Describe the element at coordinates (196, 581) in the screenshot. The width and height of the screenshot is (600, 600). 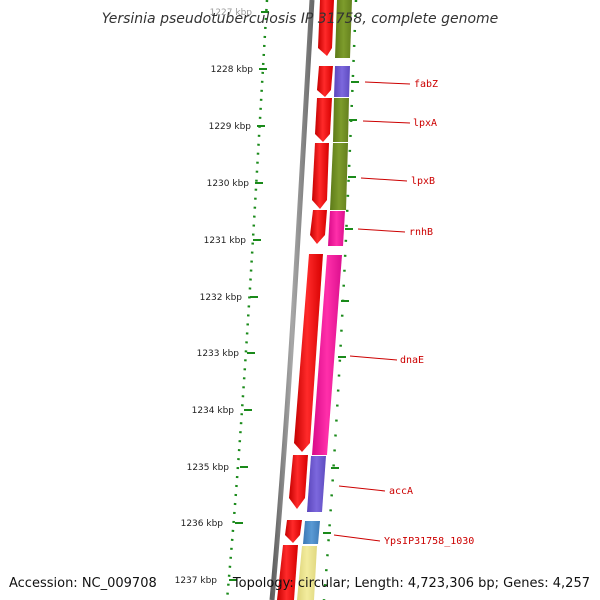
I see `scale-label: 1237 kbp` at that location.